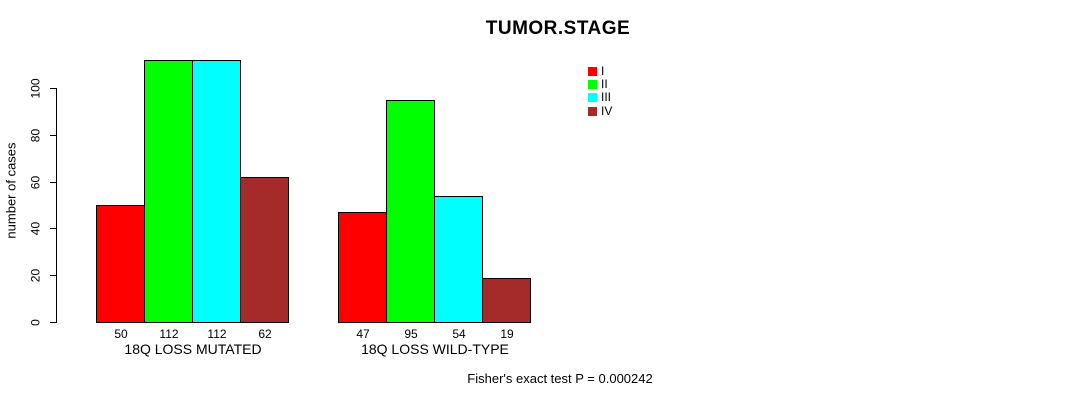  I want to click on bar-value-label: 95, so click(411, 334).